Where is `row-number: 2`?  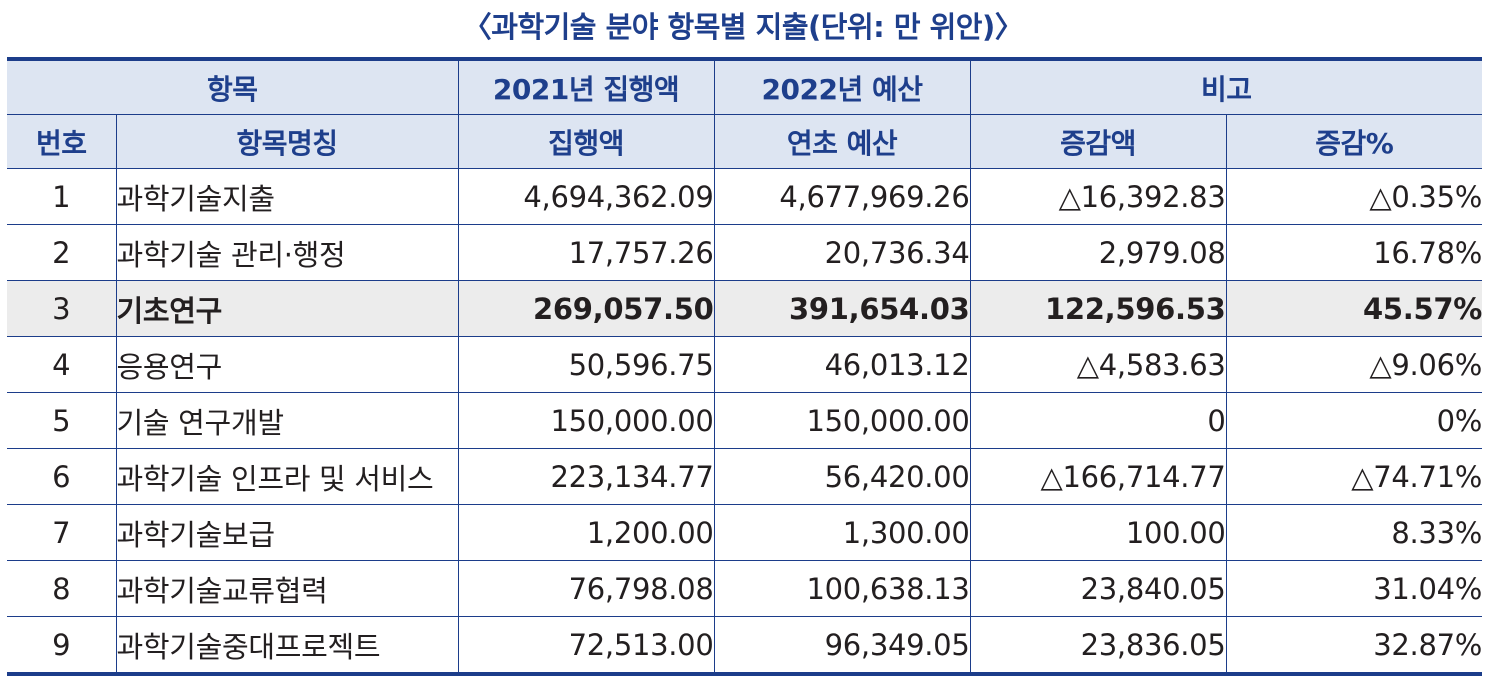 row-number: 2 is located at coordinates (62, 252).